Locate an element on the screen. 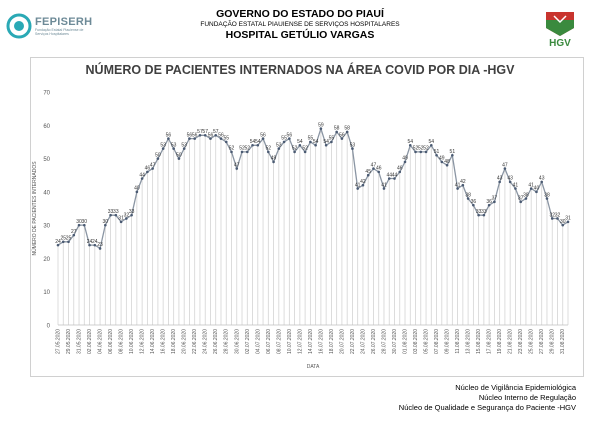 The image size is (600, 426). x-tick-label: 10.07.2020 is located at coordinates (290, 341).